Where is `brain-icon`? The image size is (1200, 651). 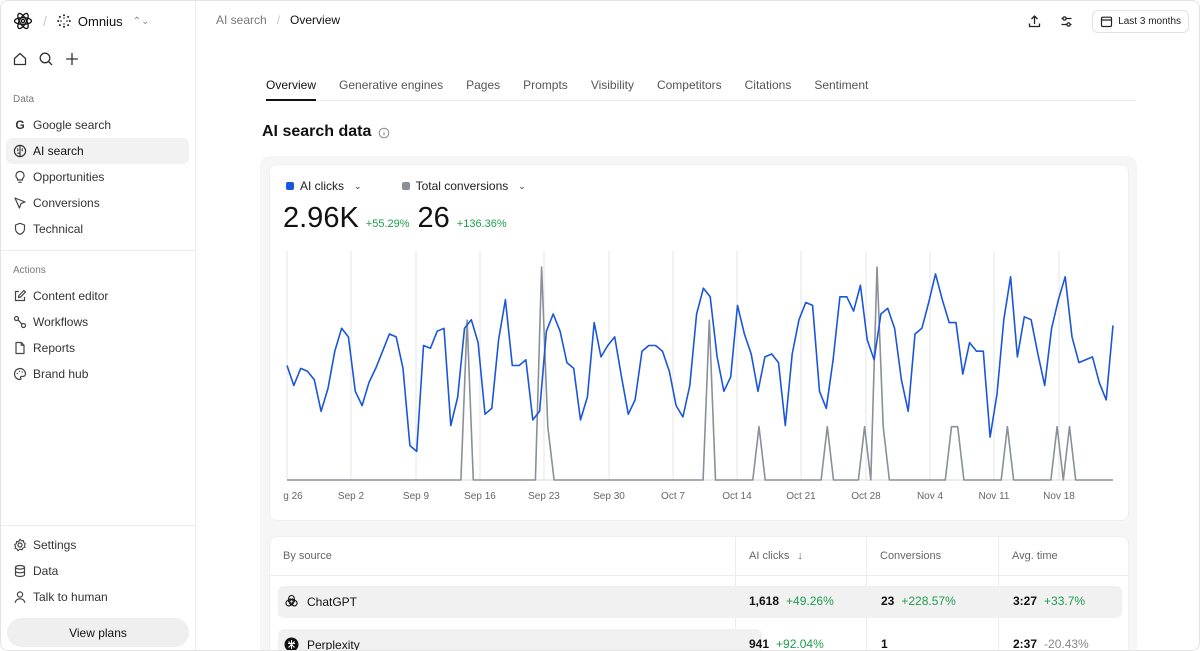
brain-icon is located at coordinates (20, 151).